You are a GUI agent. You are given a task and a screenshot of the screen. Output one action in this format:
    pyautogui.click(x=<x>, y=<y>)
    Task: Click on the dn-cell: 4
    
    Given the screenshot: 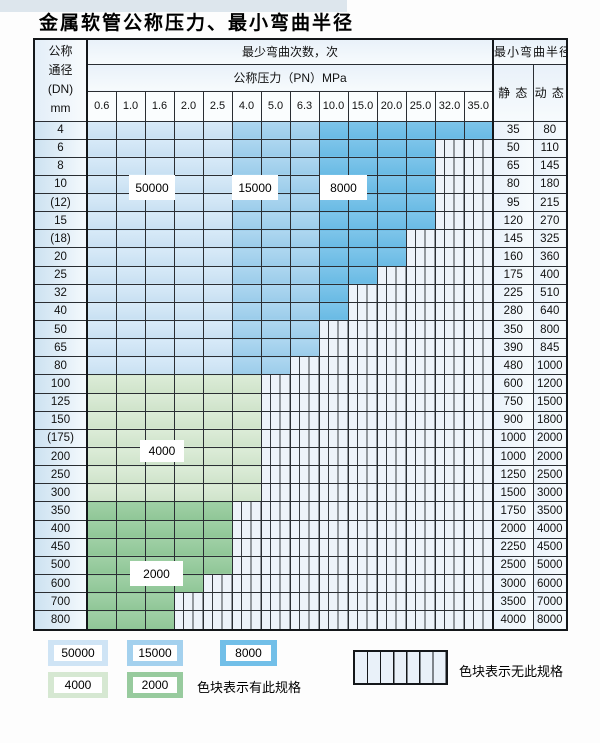 What is the action you would take?
    pyautogui.click(x=60, y=130)
    